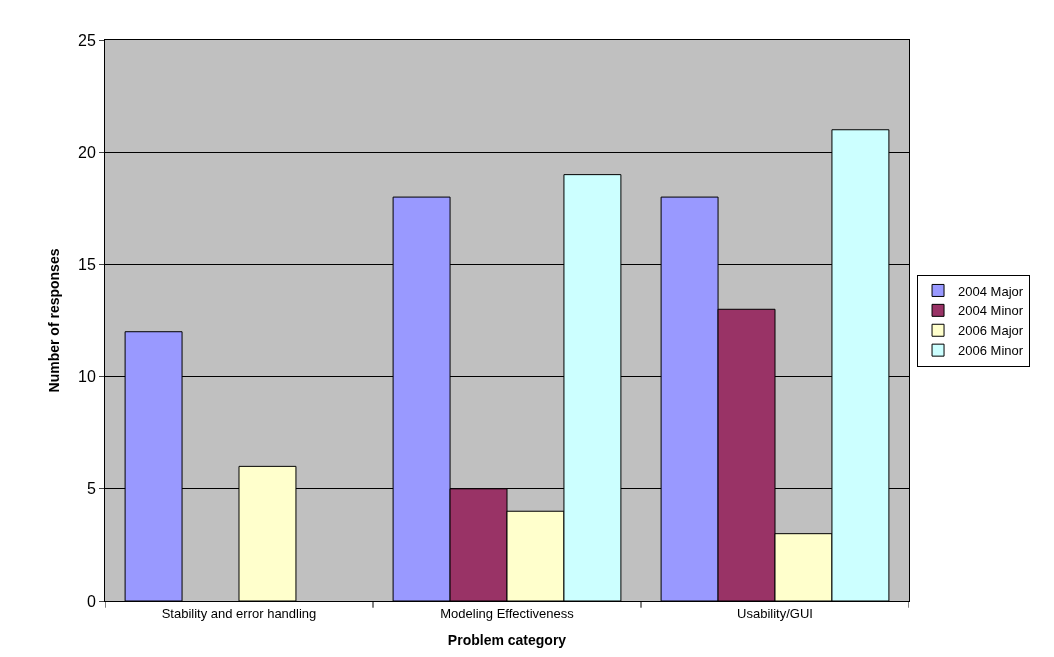 The image size is (1054, 657). I want to click on x-tick-label: Modeling Effectiveness, so click(507, 613).